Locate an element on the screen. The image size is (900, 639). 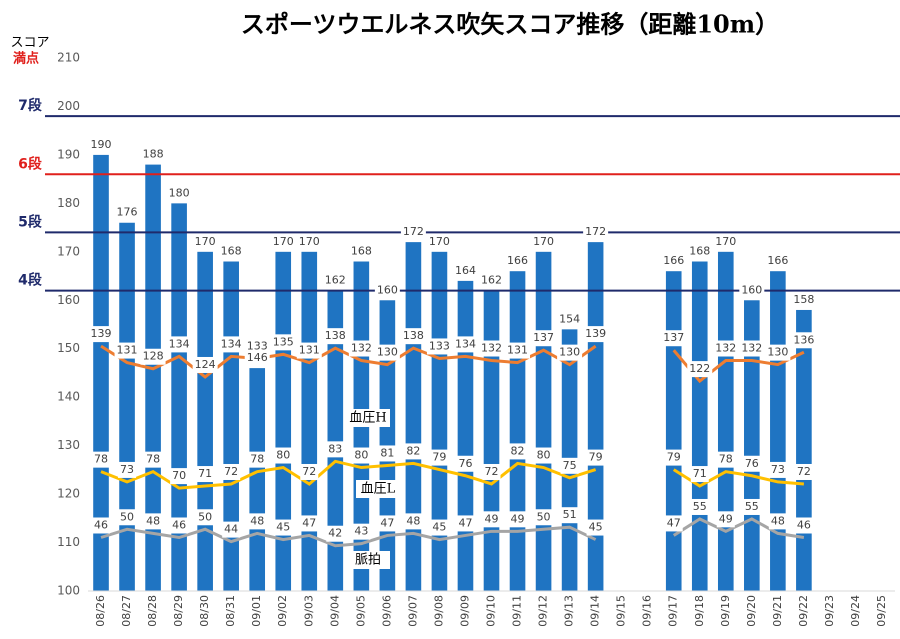
data-label: 170 is located at coordinates (283, 241).